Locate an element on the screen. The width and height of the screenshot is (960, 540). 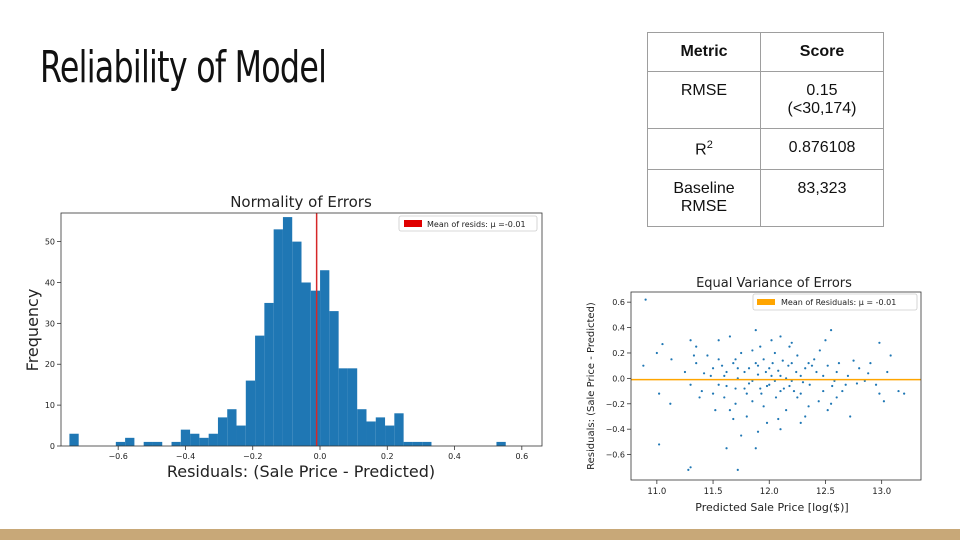
metric-rmse: RMSE is located at coordinates (704, 90).